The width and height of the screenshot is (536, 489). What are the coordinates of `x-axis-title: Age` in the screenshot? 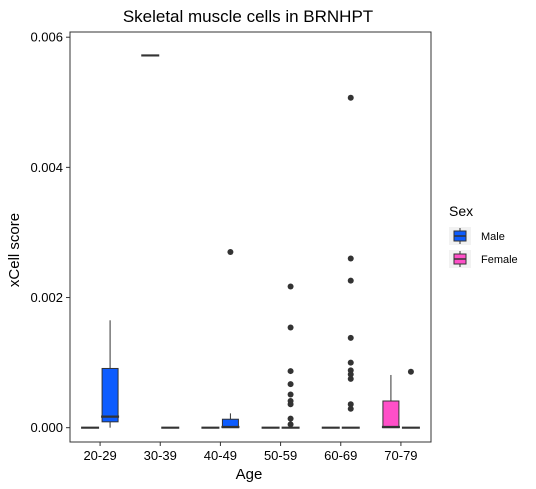 It's located at (249, 474).